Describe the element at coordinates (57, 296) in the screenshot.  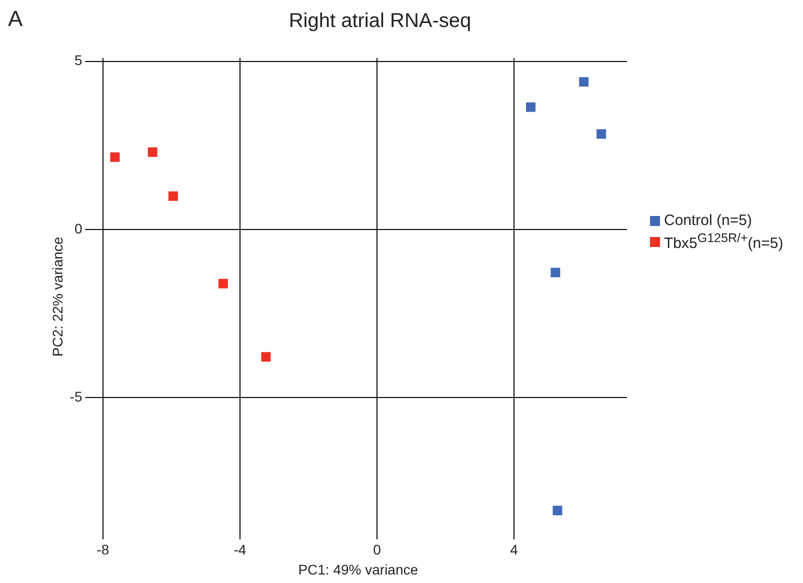
I see `y-axis-title: PC2: 22% variance` at that location.